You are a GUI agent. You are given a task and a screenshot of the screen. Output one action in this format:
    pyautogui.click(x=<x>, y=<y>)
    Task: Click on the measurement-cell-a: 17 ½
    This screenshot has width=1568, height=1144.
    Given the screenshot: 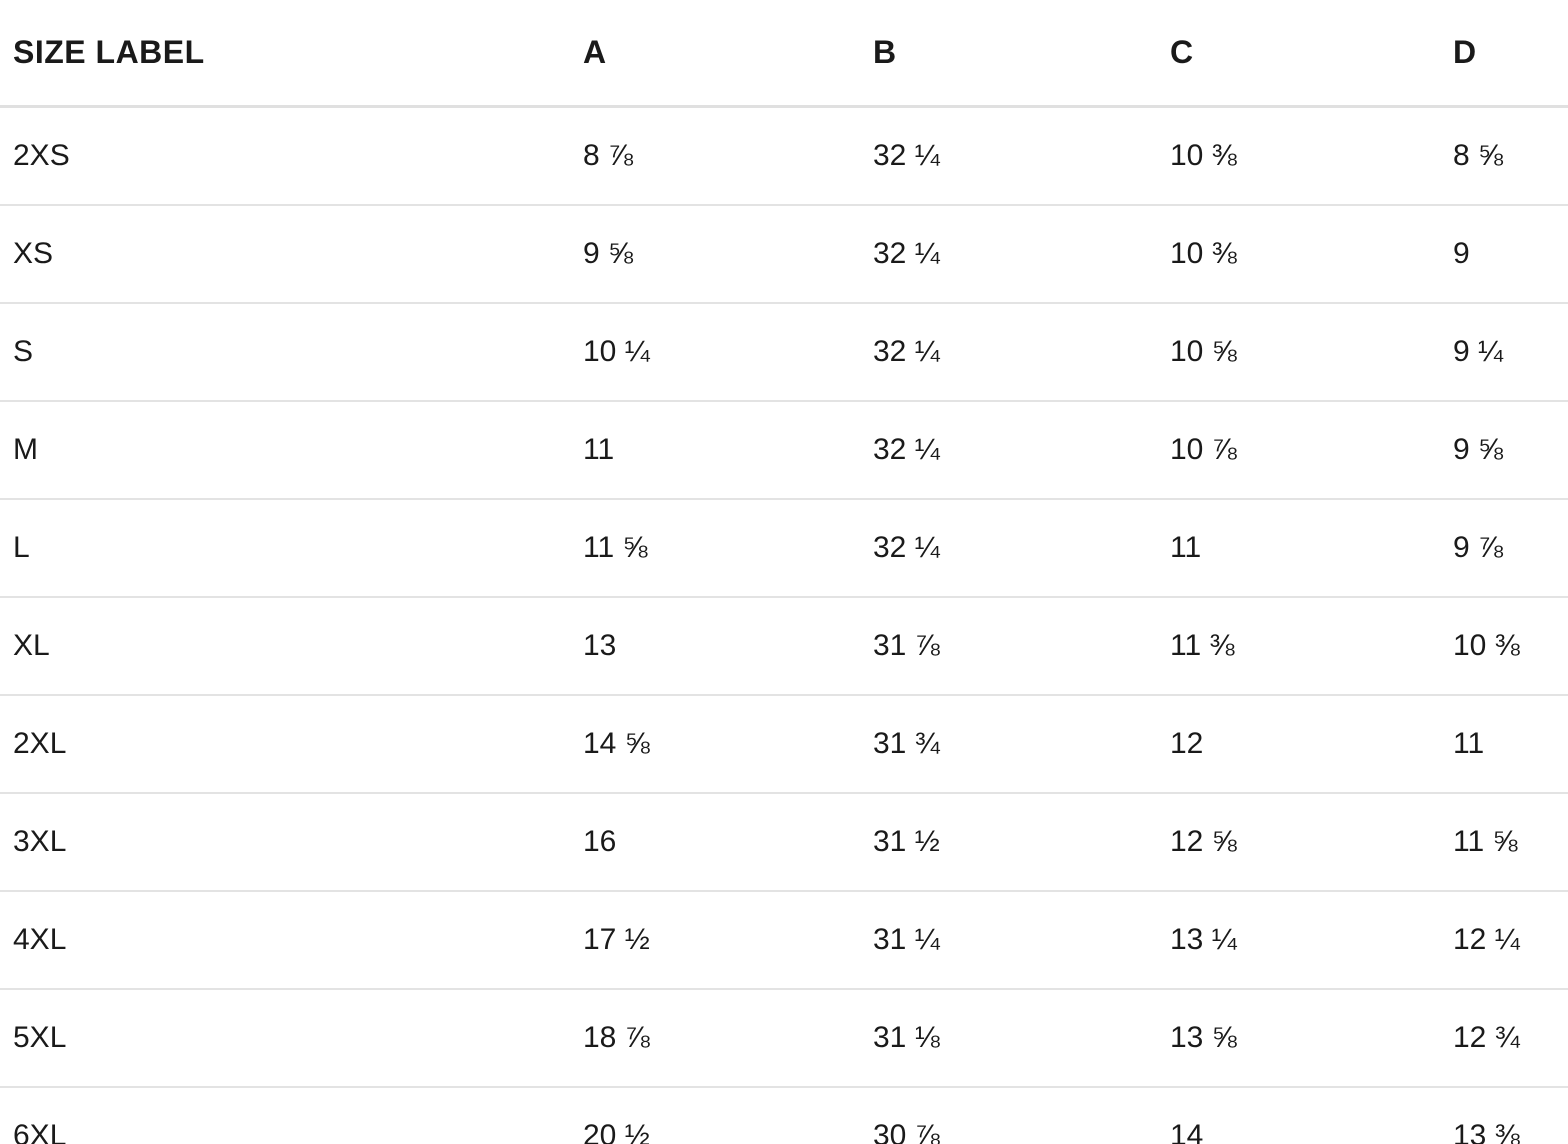 What is the action you would take?
    pyautogui.click(x=715, y=940)
    